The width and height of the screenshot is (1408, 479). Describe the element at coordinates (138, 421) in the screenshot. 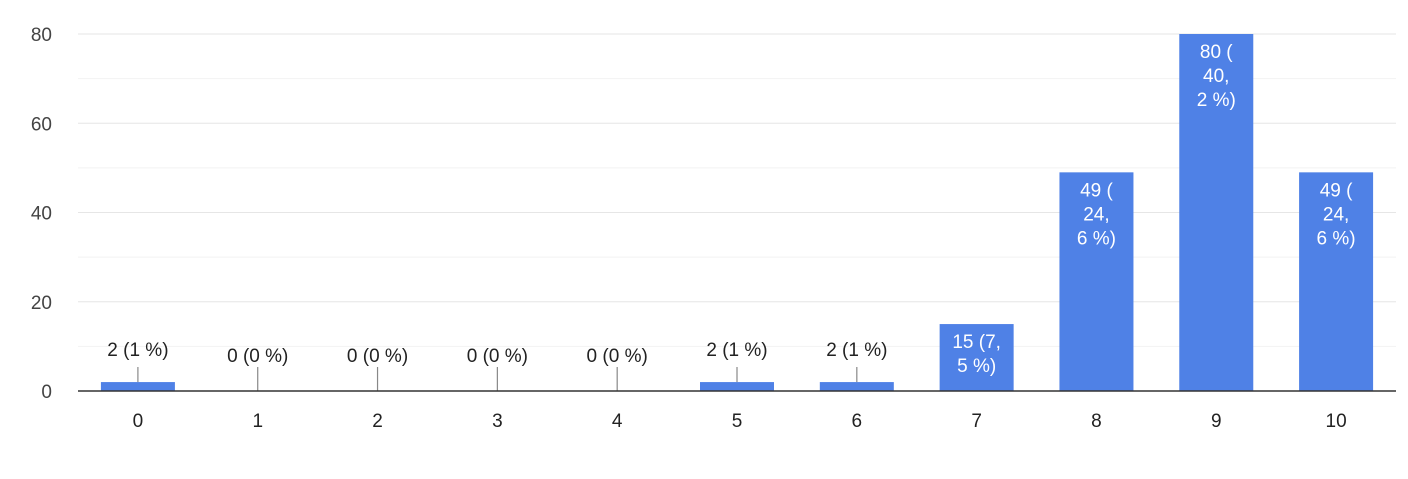

I see `x-tick-label: 0` at that location.